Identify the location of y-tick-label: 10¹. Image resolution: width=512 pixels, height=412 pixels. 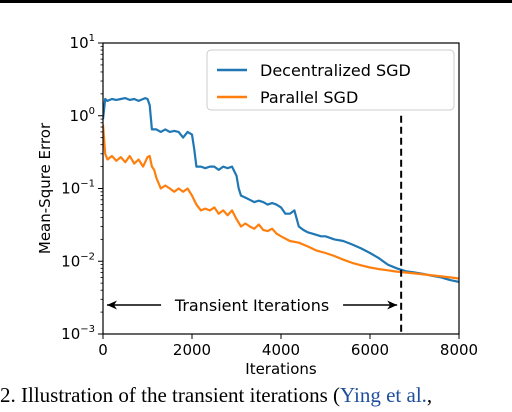
(82, 42).